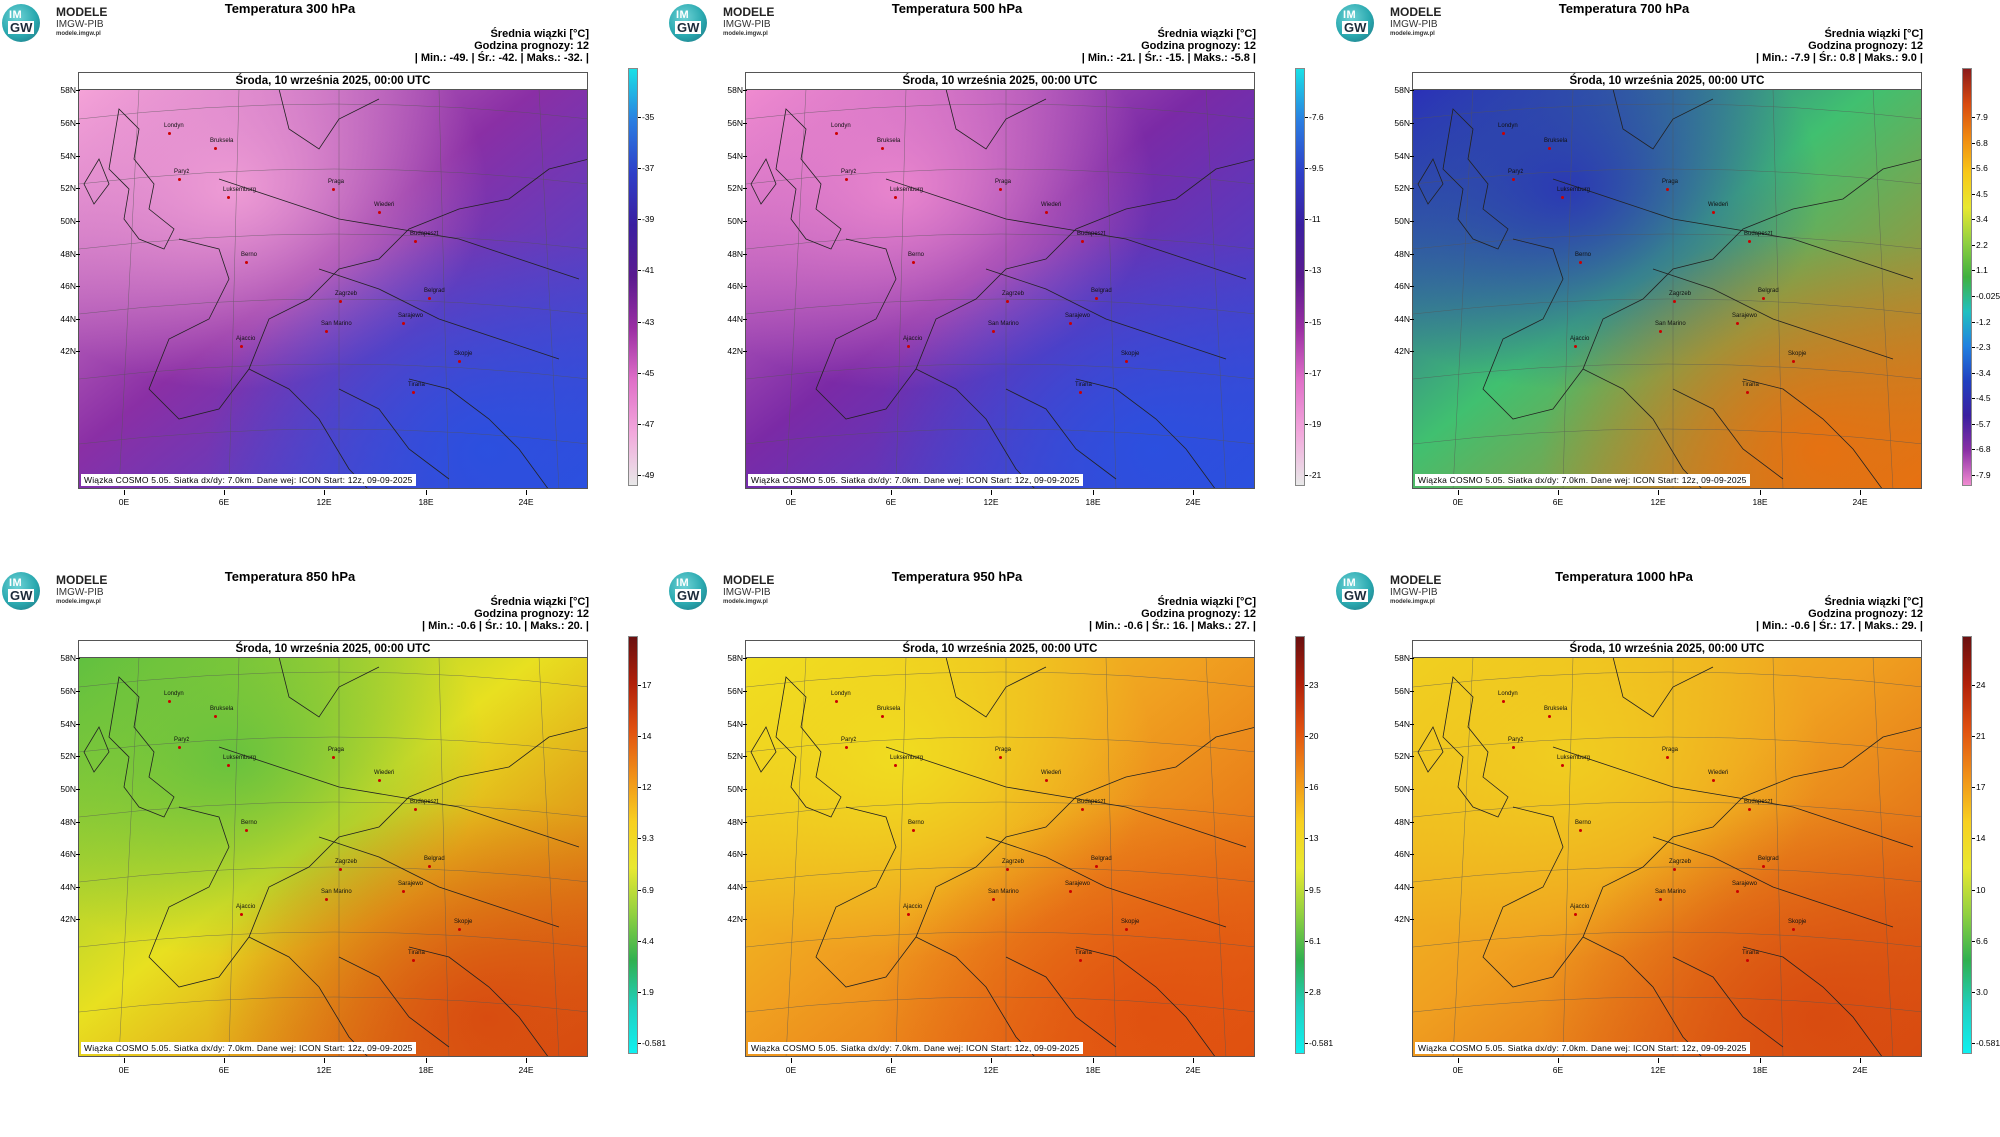 The height and width of the screenshot is (1137, 2000). Describe the element at coordinates (646, 168) in the screenshot. I see `colorbar-tick: -37` at that location.